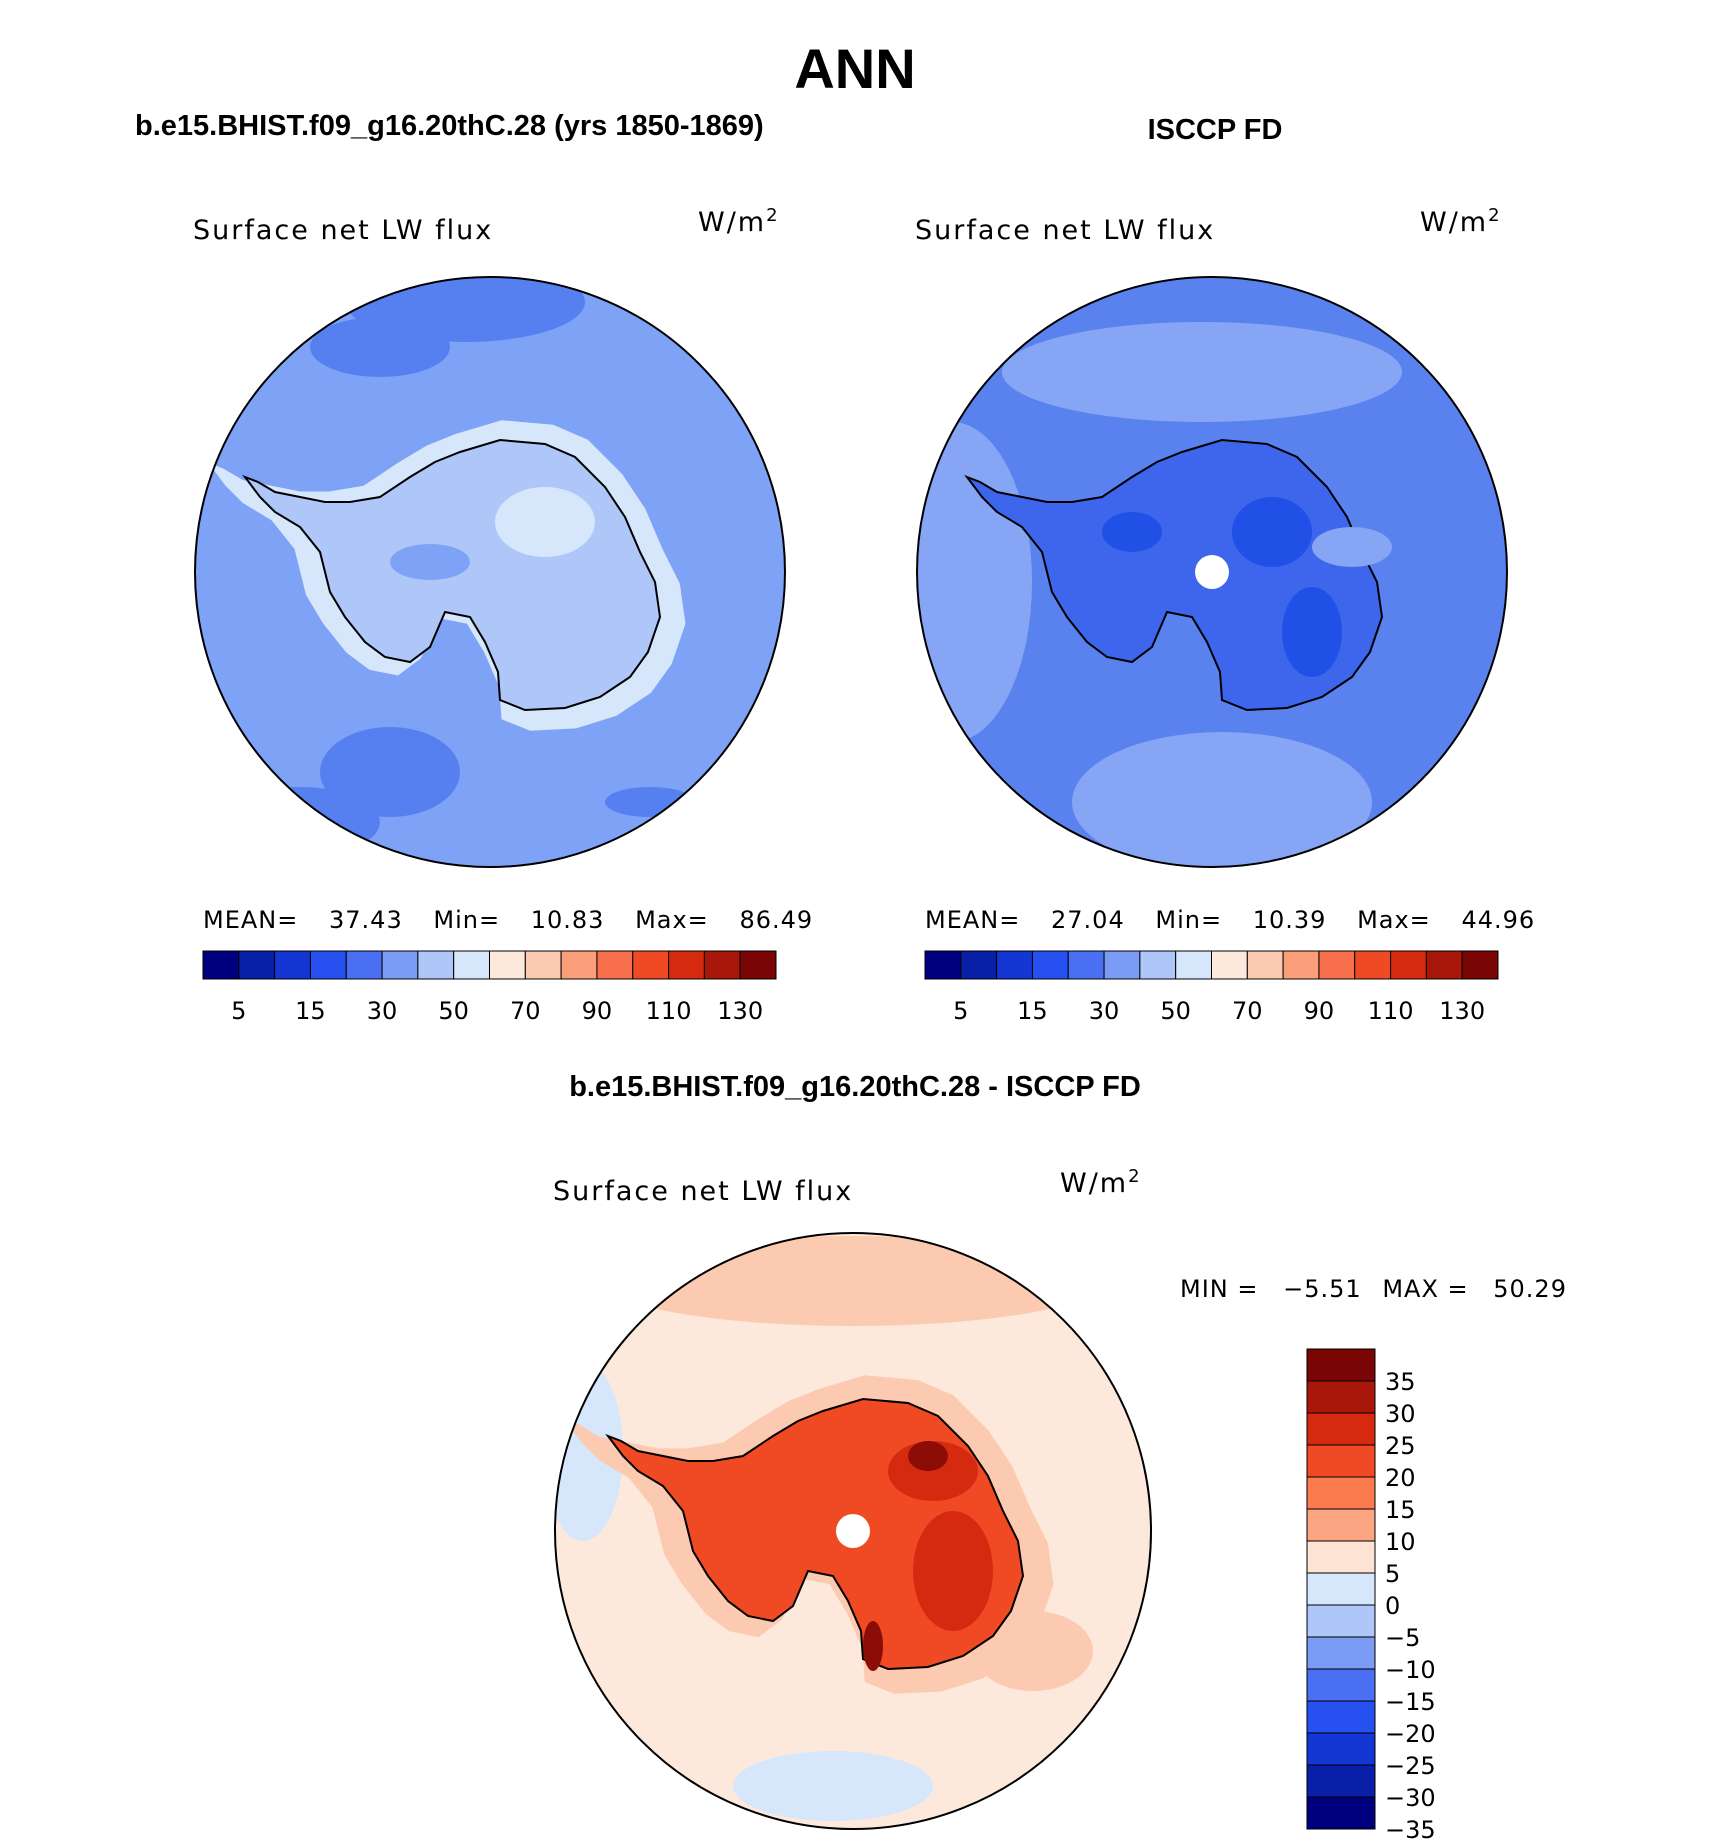 Image resolution: width=1710 pixels, height=1840 pixels. Describe the element at coordinates (1189, 920) in the screenshot. I see `obs-min-label: Min=` at that location.